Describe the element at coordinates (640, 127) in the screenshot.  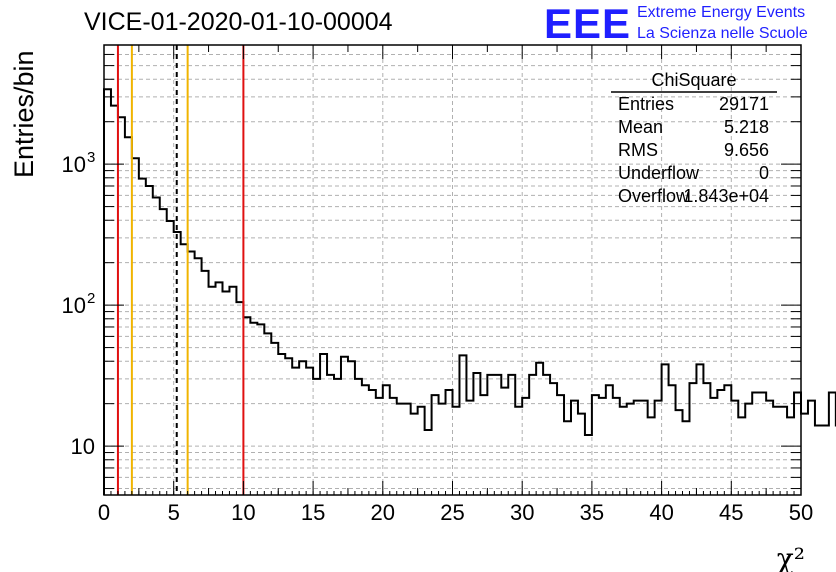
I see `stats-label: Mean` at that location.